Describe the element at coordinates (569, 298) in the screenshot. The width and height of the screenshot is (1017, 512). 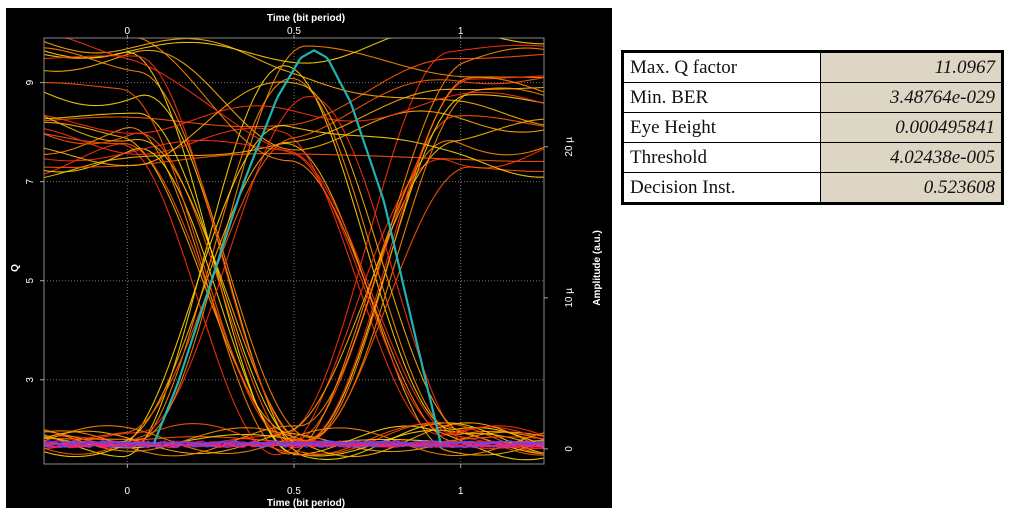
I see `y-tick-label-right: 10 µ` at that location.